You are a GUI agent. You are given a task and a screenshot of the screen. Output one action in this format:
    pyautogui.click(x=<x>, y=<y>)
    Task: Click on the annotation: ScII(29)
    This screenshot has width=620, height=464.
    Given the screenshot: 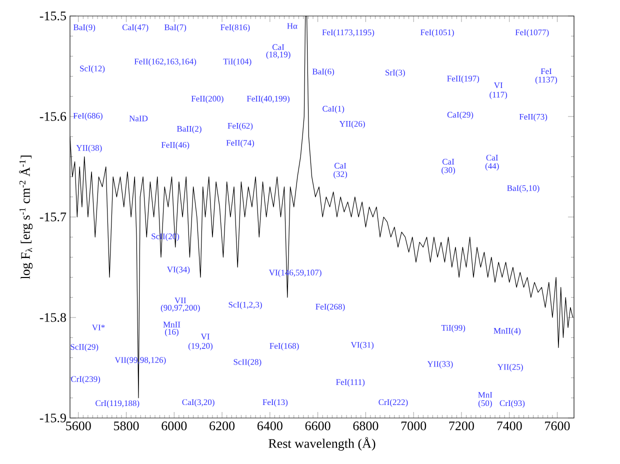 What is the action you would take?
    pyautogui.click(x=84, y=348)
    